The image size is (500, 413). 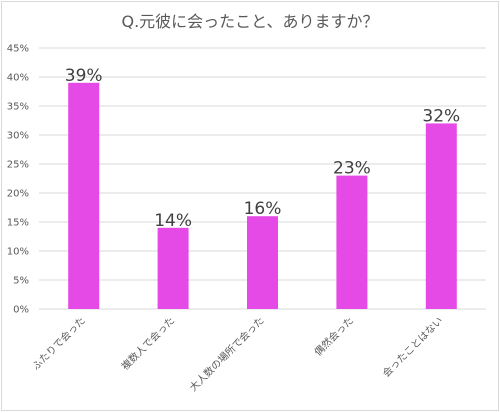 I want to click on y-tick-label: 20%, so click(x=18, y=194).